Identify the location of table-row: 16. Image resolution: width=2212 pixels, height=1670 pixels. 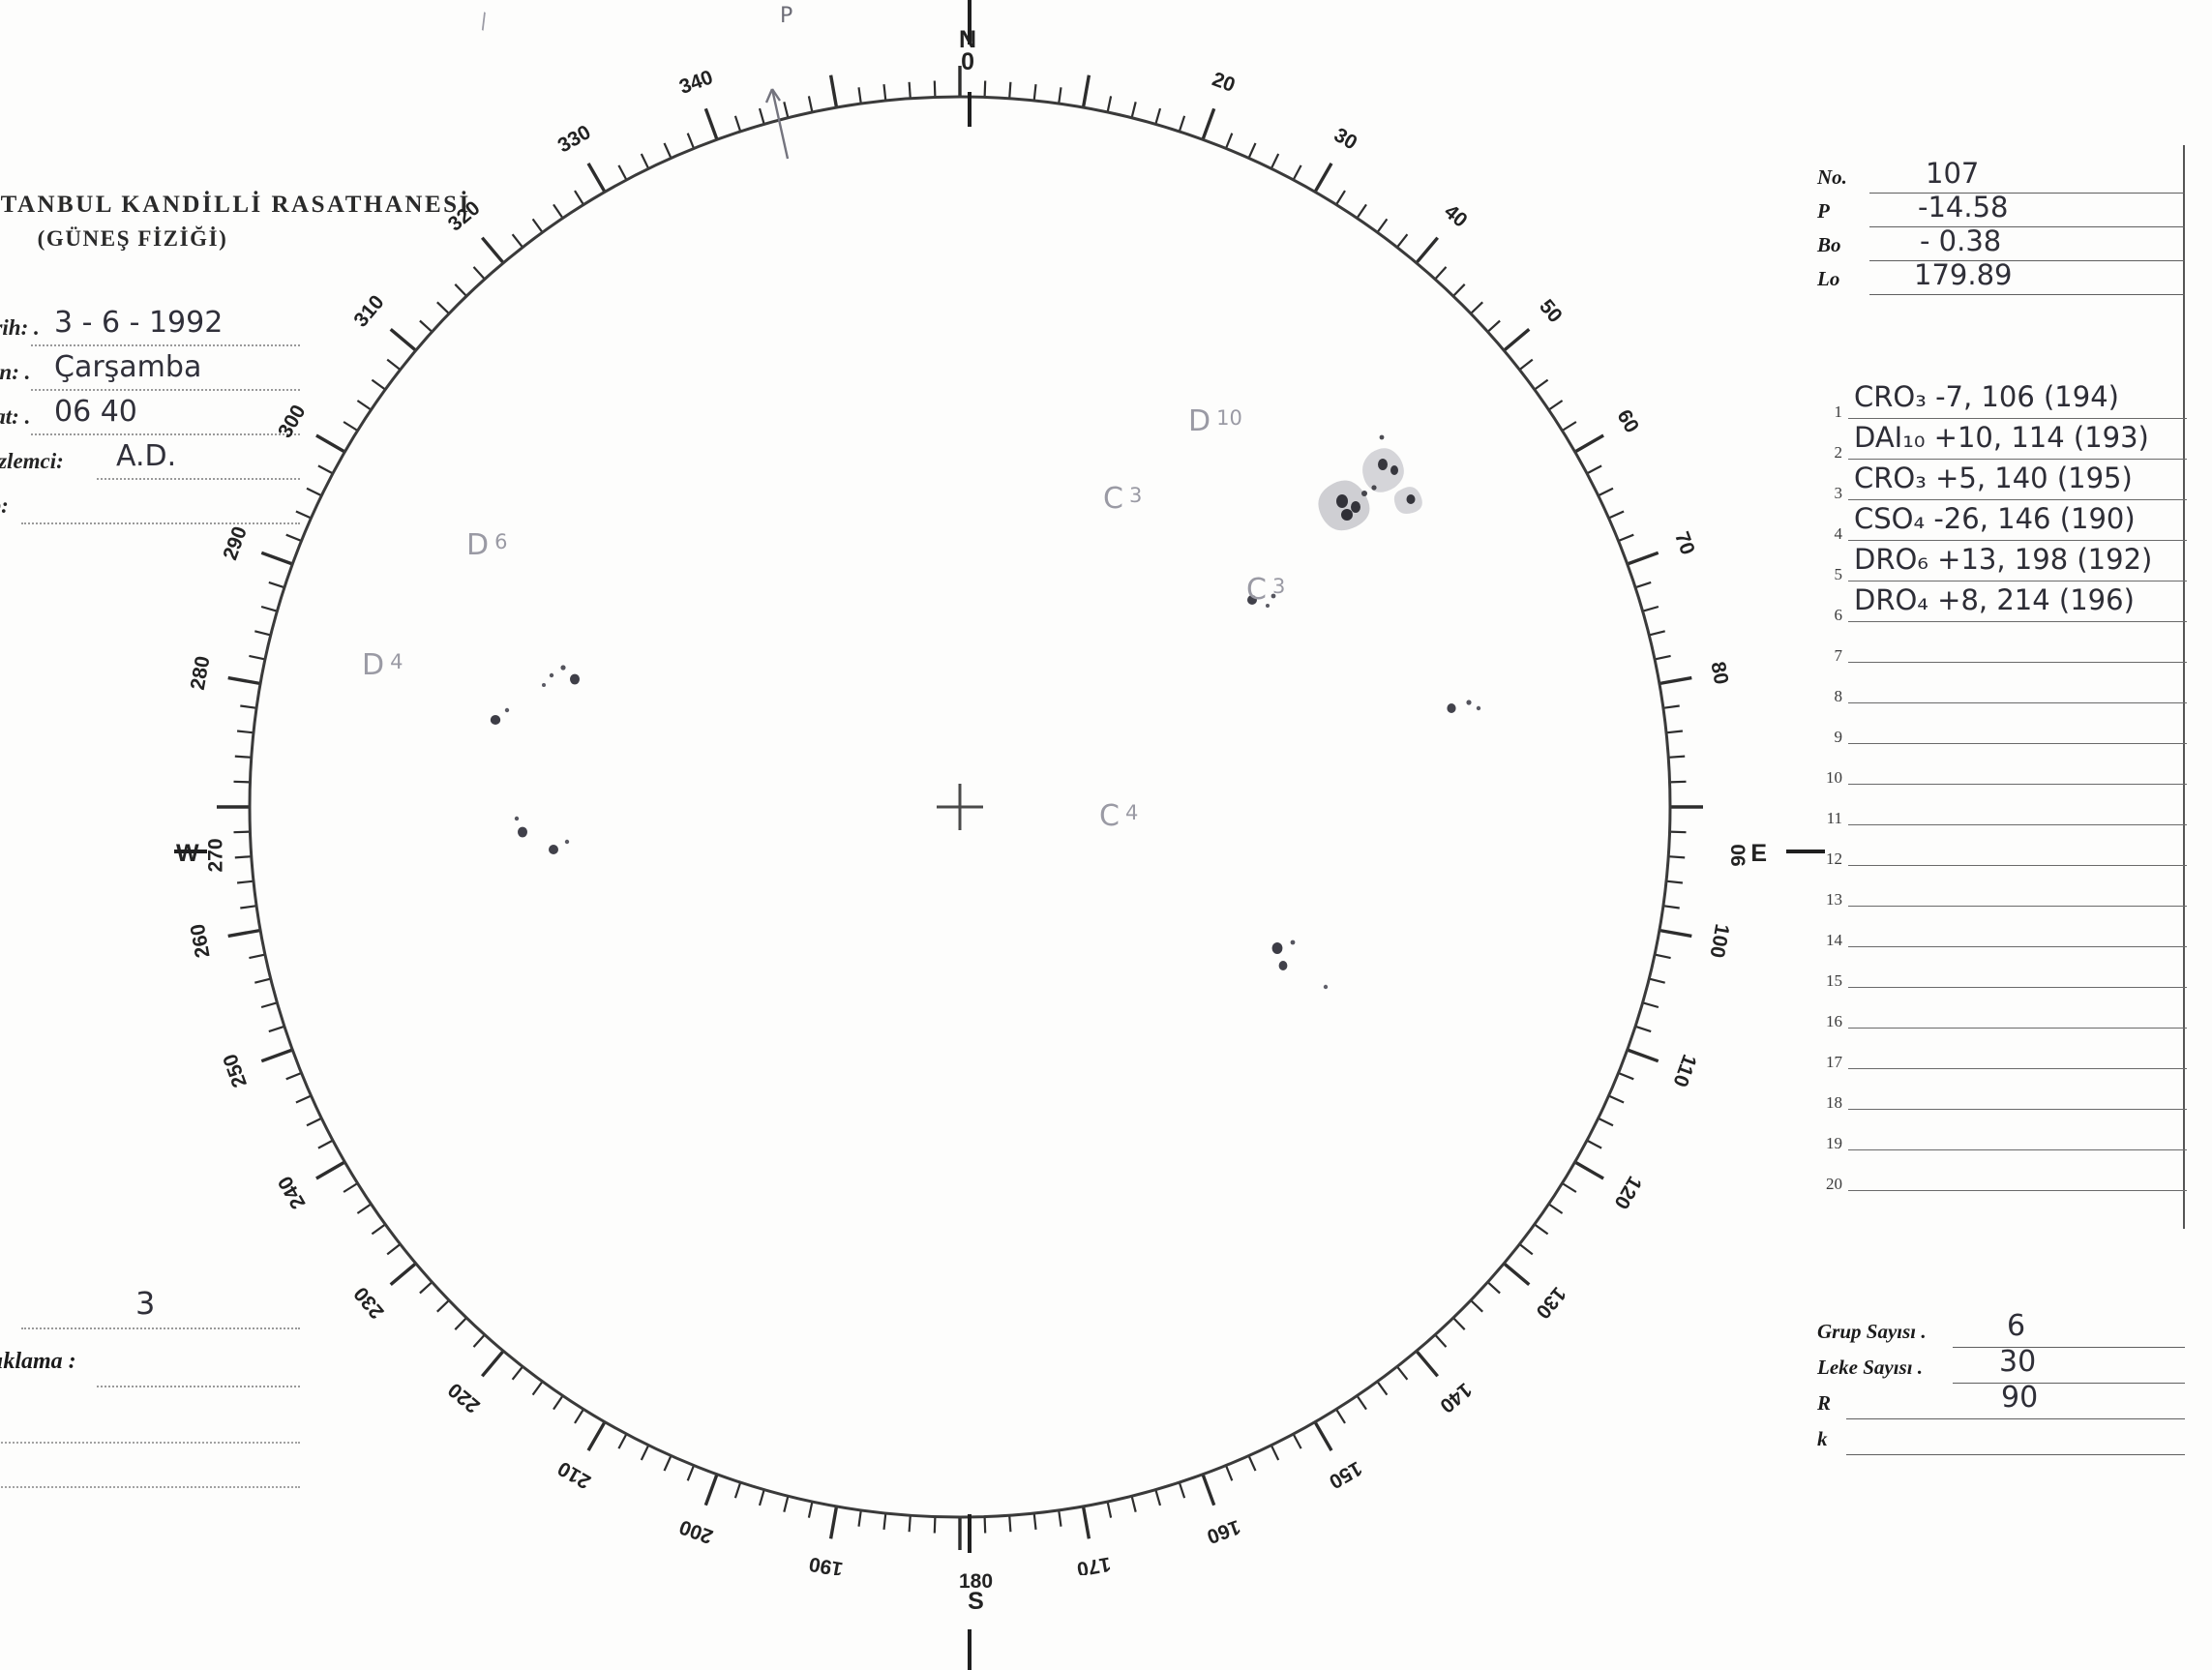
(2002, 1015).